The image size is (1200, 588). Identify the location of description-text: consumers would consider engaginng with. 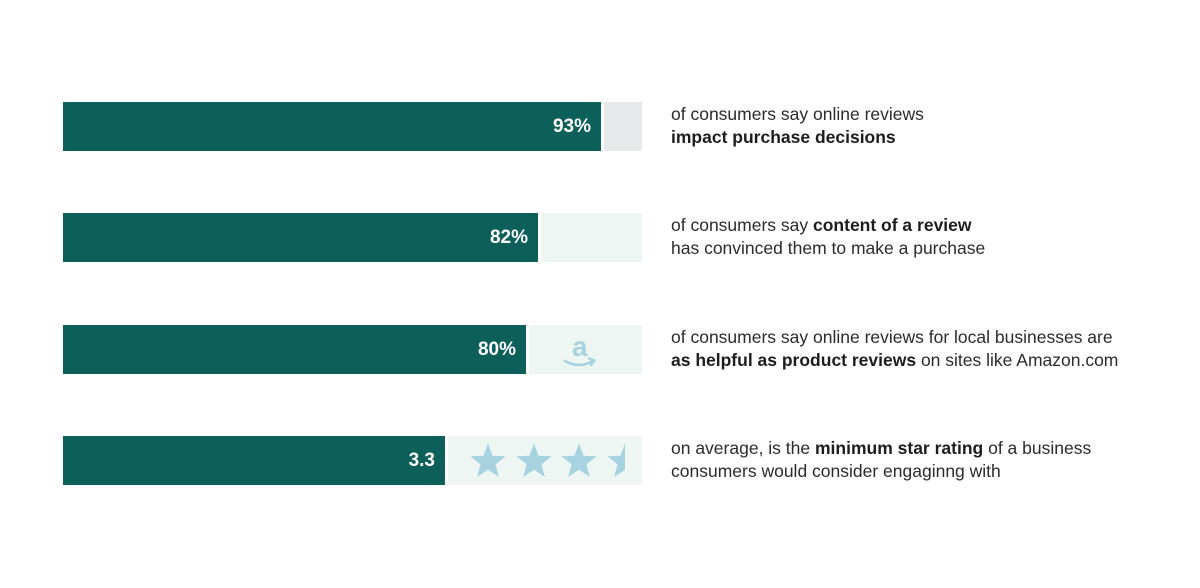
(836, 471).